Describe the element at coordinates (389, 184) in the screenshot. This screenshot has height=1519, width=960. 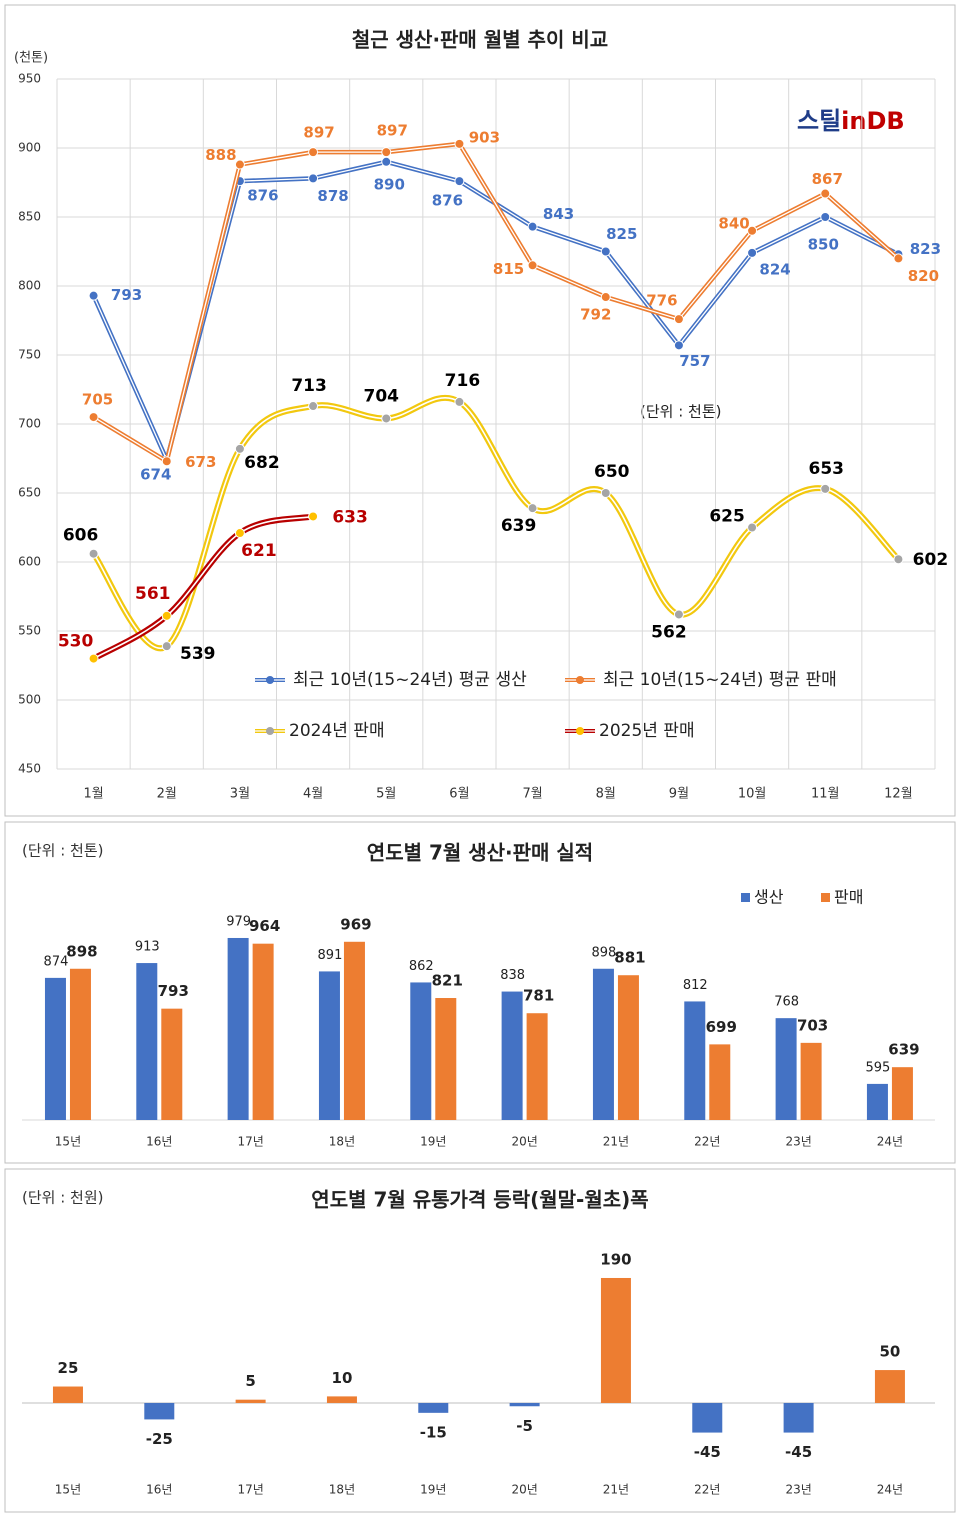
I see `data-label: 890` at that location.